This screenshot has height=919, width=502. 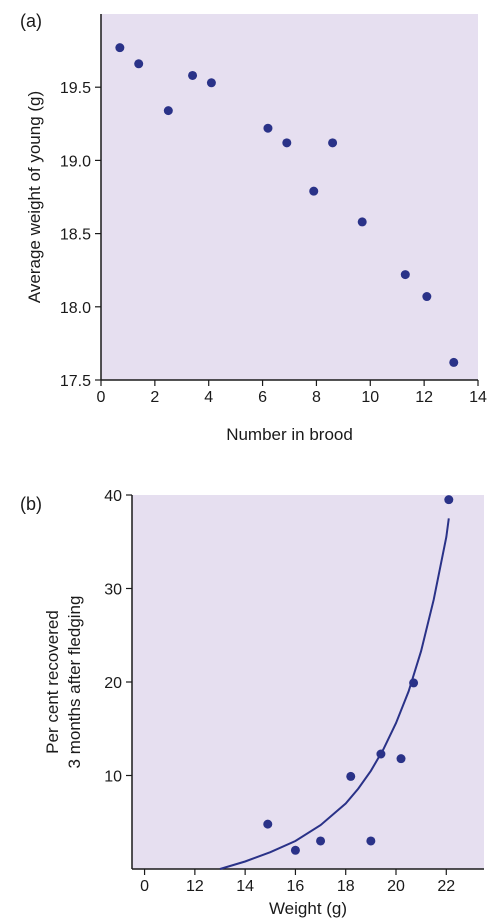 What do you see at coordinates (75, 88) in the screenshot?
I see `y-tick-label: 19.5` at bounding box center [75, 88].